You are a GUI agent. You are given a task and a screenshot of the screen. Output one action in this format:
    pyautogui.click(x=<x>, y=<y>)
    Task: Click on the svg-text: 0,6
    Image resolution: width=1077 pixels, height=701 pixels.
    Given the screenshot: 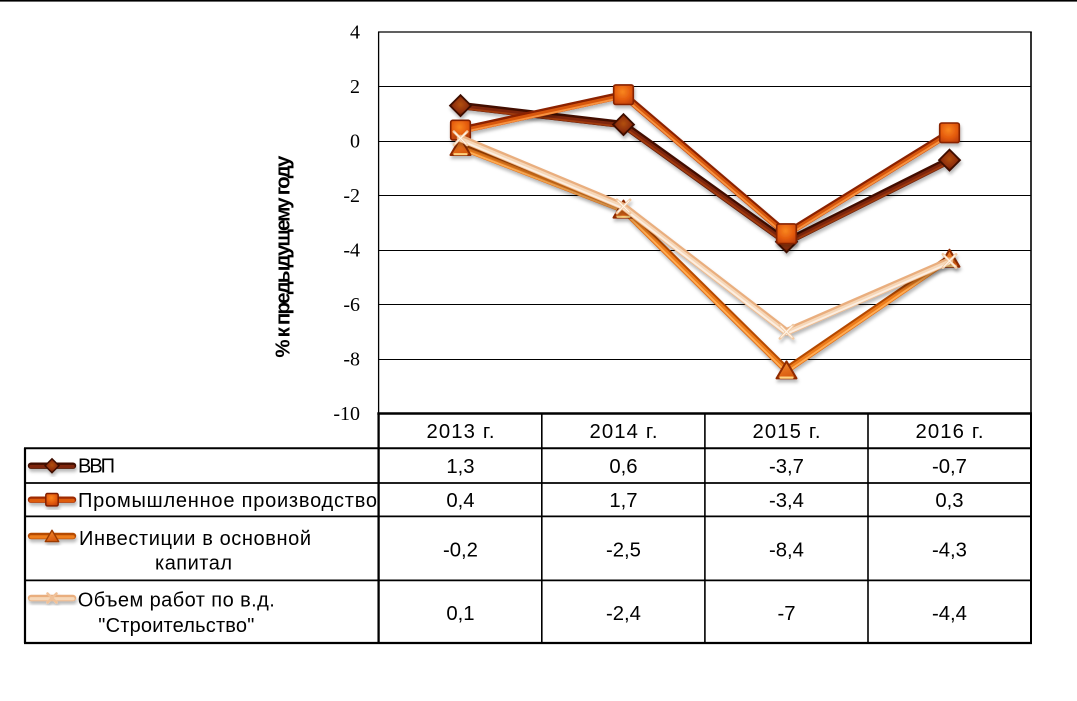 What is the action you would take?
    pyautogui.click(x=623, y=467)
    